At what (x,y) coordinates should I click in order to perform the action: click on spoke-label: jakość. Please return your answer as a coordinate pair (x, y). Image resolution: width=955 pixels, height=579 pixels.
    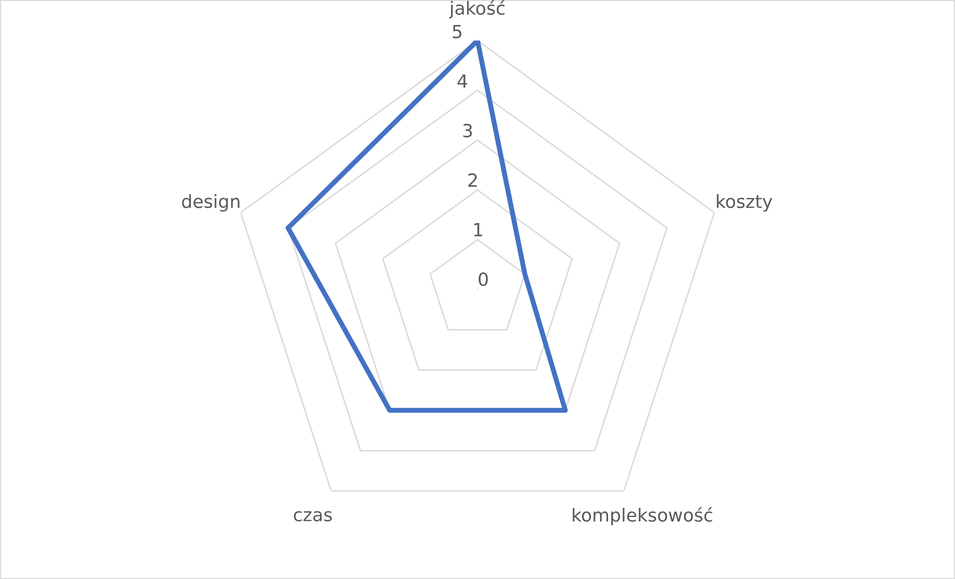
    Looking at the image, I should click on (477, 9).